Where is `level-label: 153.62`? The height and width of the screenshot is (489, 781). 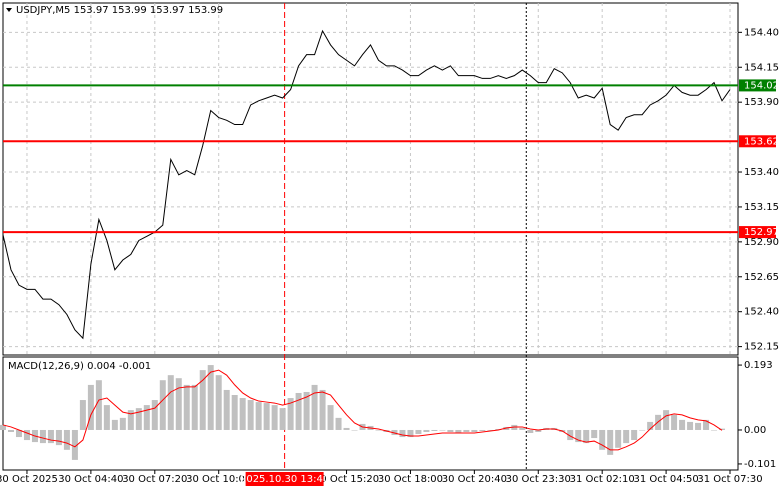 level-label: 153.62 is located at coordinates (761, 141).